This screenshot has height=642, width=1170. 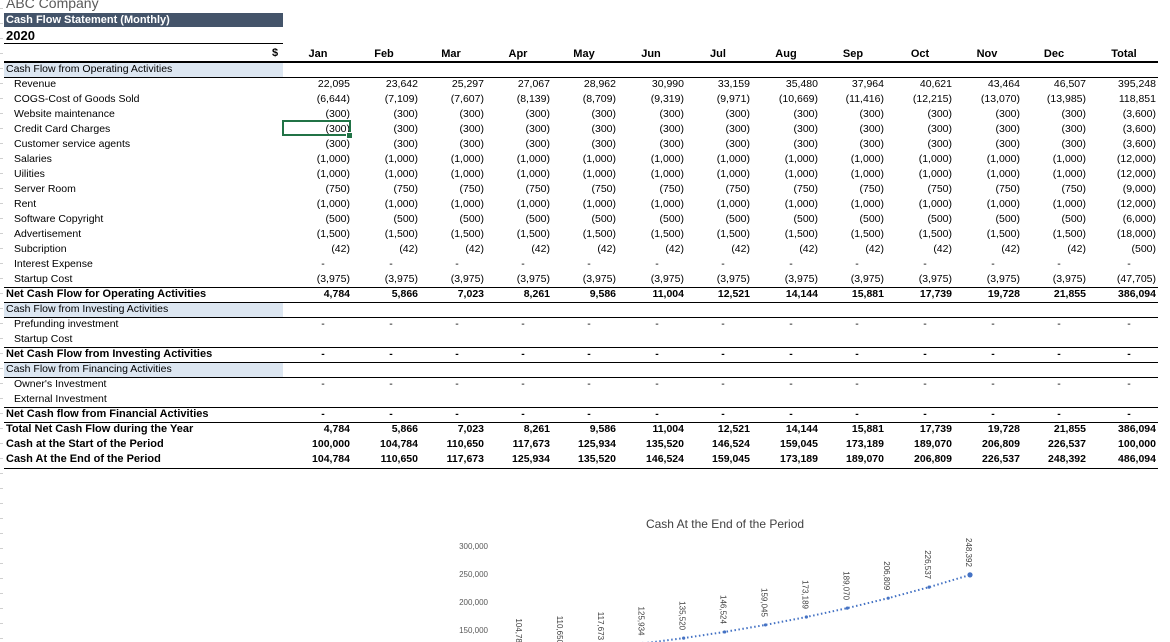 I want to click on value-cell: 40,621, so click(x=935, y=84).